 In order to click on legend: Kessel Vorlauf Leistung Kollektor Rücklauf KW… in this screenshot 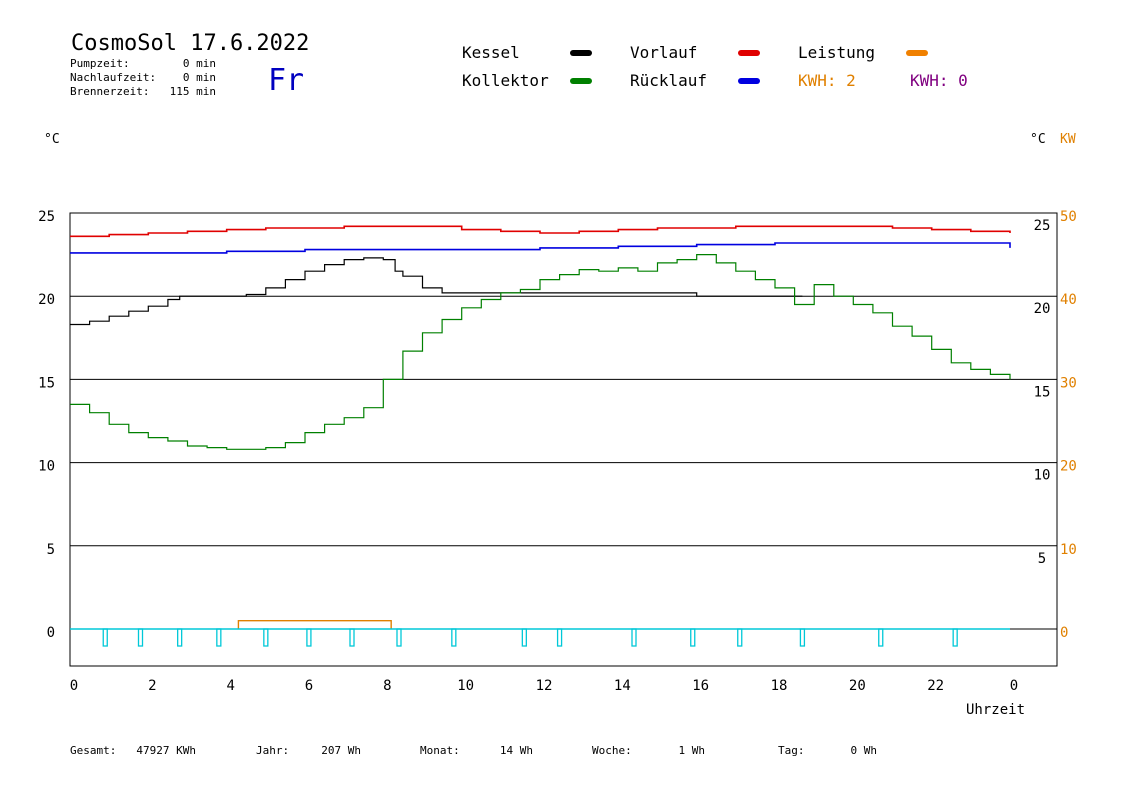, I will do `click(715, 66)`.